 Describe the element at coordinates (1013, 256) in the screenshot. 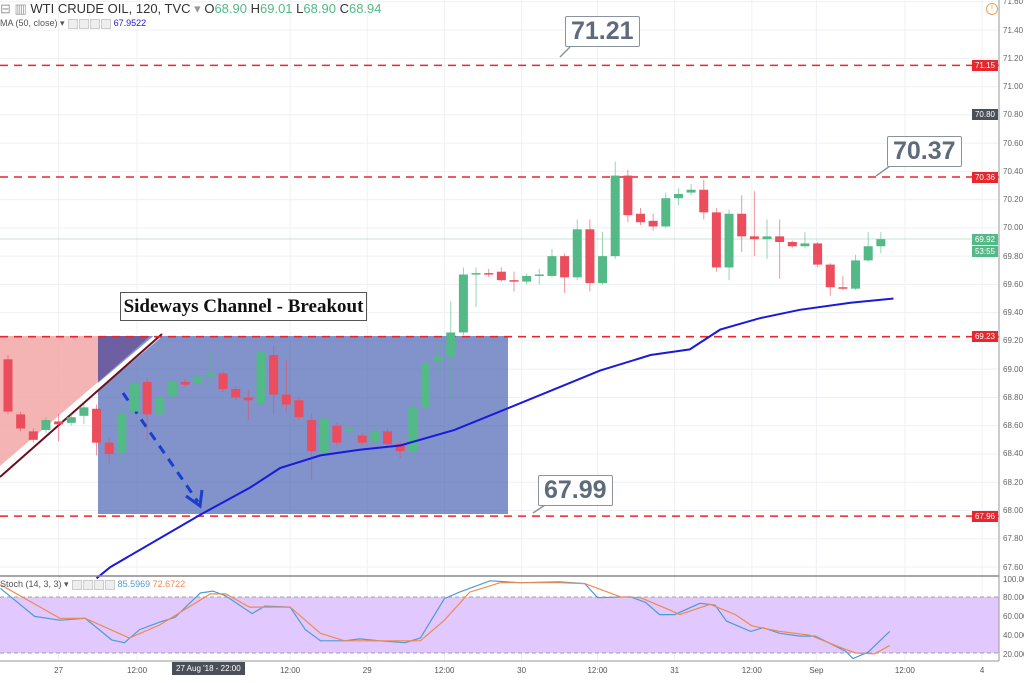

I see `price-tick: 69.80` at that location.